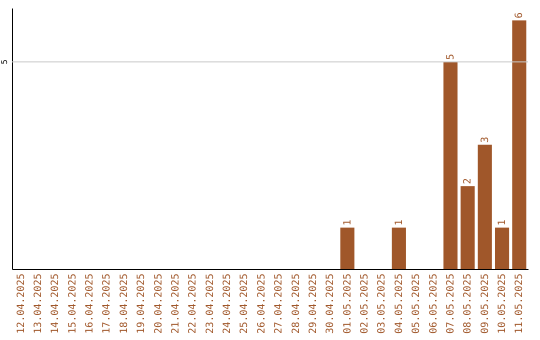  Describe the element at coordinates (124, 304) in the screenshot. I see `x-tick-label: 18.04.2025` at that location.